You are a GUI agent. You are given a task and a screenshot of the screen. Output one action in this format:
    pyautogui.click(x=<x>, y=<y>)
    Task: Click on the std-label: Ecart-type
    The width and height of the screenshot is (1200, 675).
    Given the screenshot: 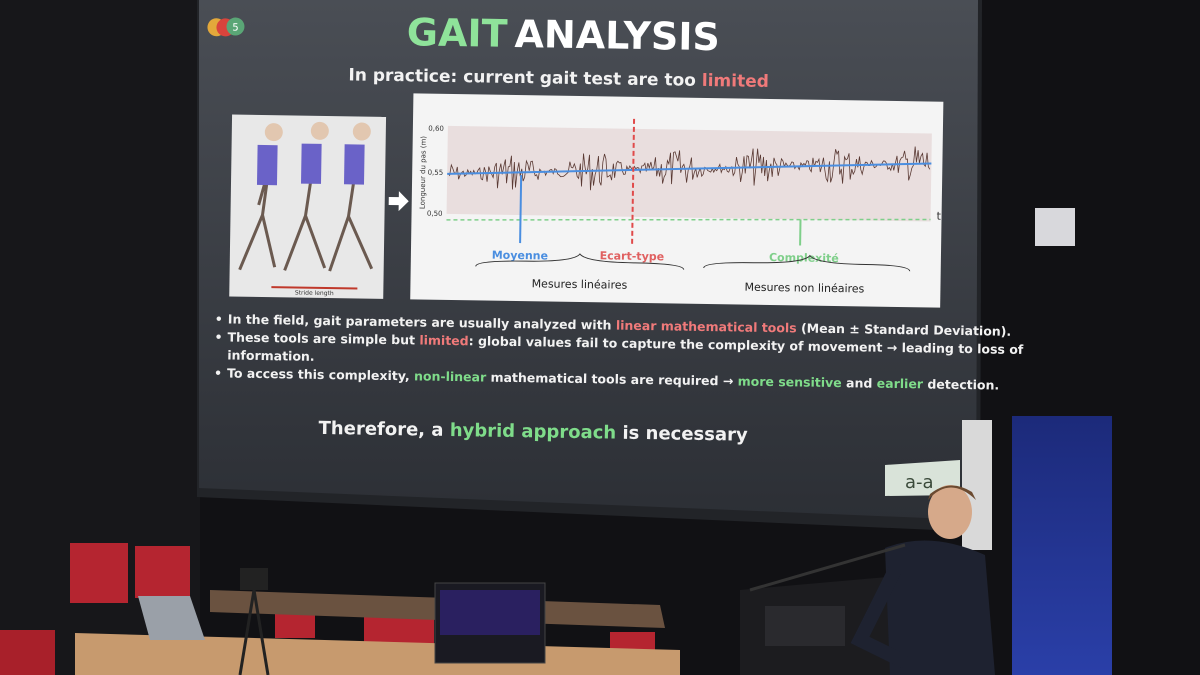 What is the action you would take?
    pyautogui.click(x=632, y=256)
    